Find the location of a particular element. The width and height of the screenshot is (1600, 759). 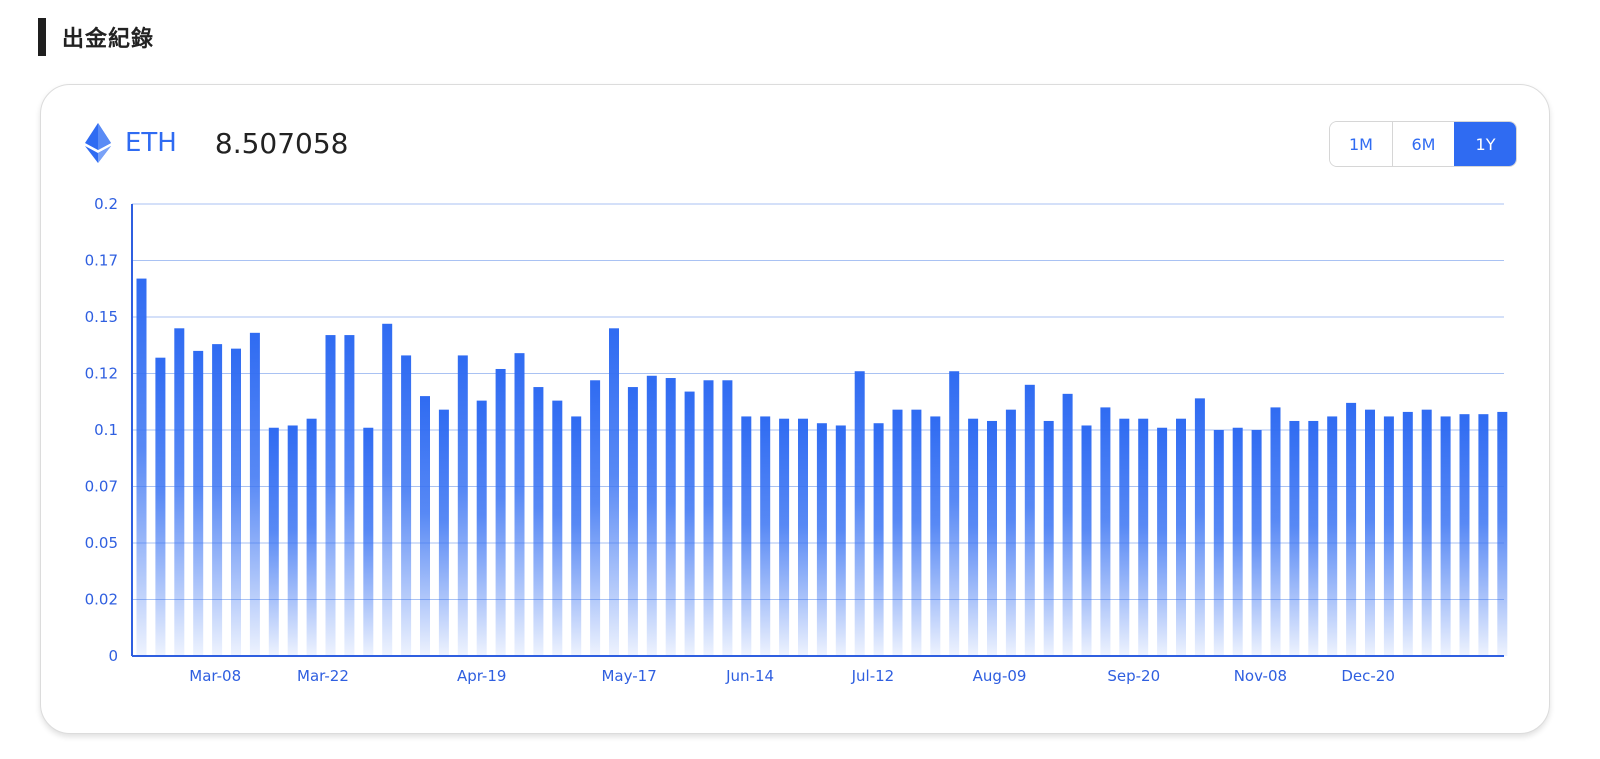

range-button-6m: 6M is located at coordinates (1423, 144).